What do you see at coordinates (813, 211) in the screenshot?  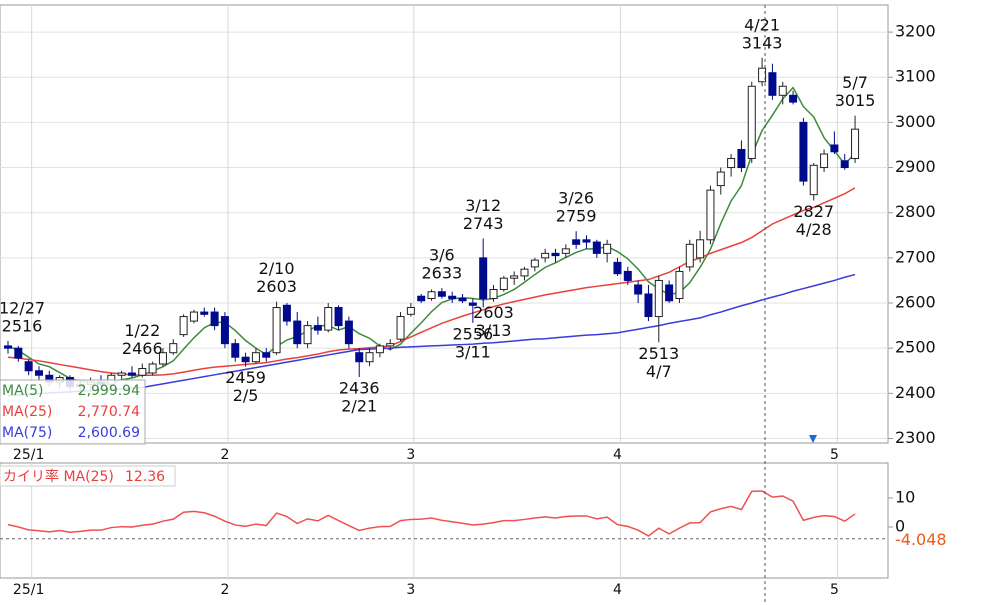 I see `annotation-value: 2827` at bounding box center [813, 211].